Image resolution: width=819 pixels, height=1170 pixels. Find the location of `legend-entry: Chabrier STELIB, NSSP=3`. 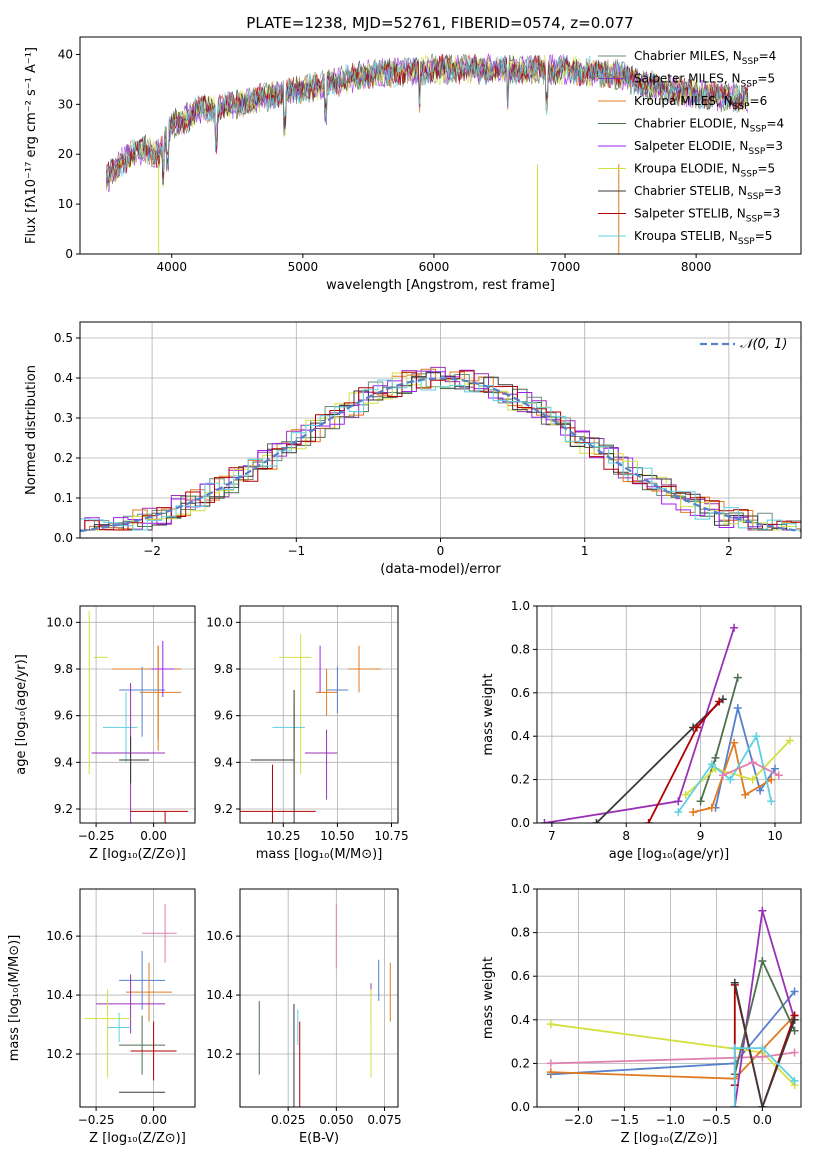

legend-entry: Chabrier STELIB, NSSP=3 is located at coordinates (708, 193).